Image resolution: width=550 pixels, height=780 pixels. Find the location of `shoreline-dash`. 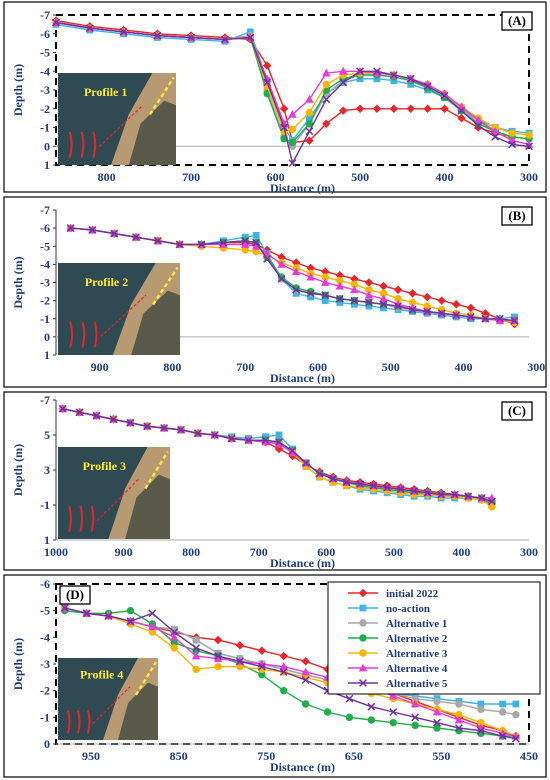

shoreline-dash is located at coordinates (111, 705).